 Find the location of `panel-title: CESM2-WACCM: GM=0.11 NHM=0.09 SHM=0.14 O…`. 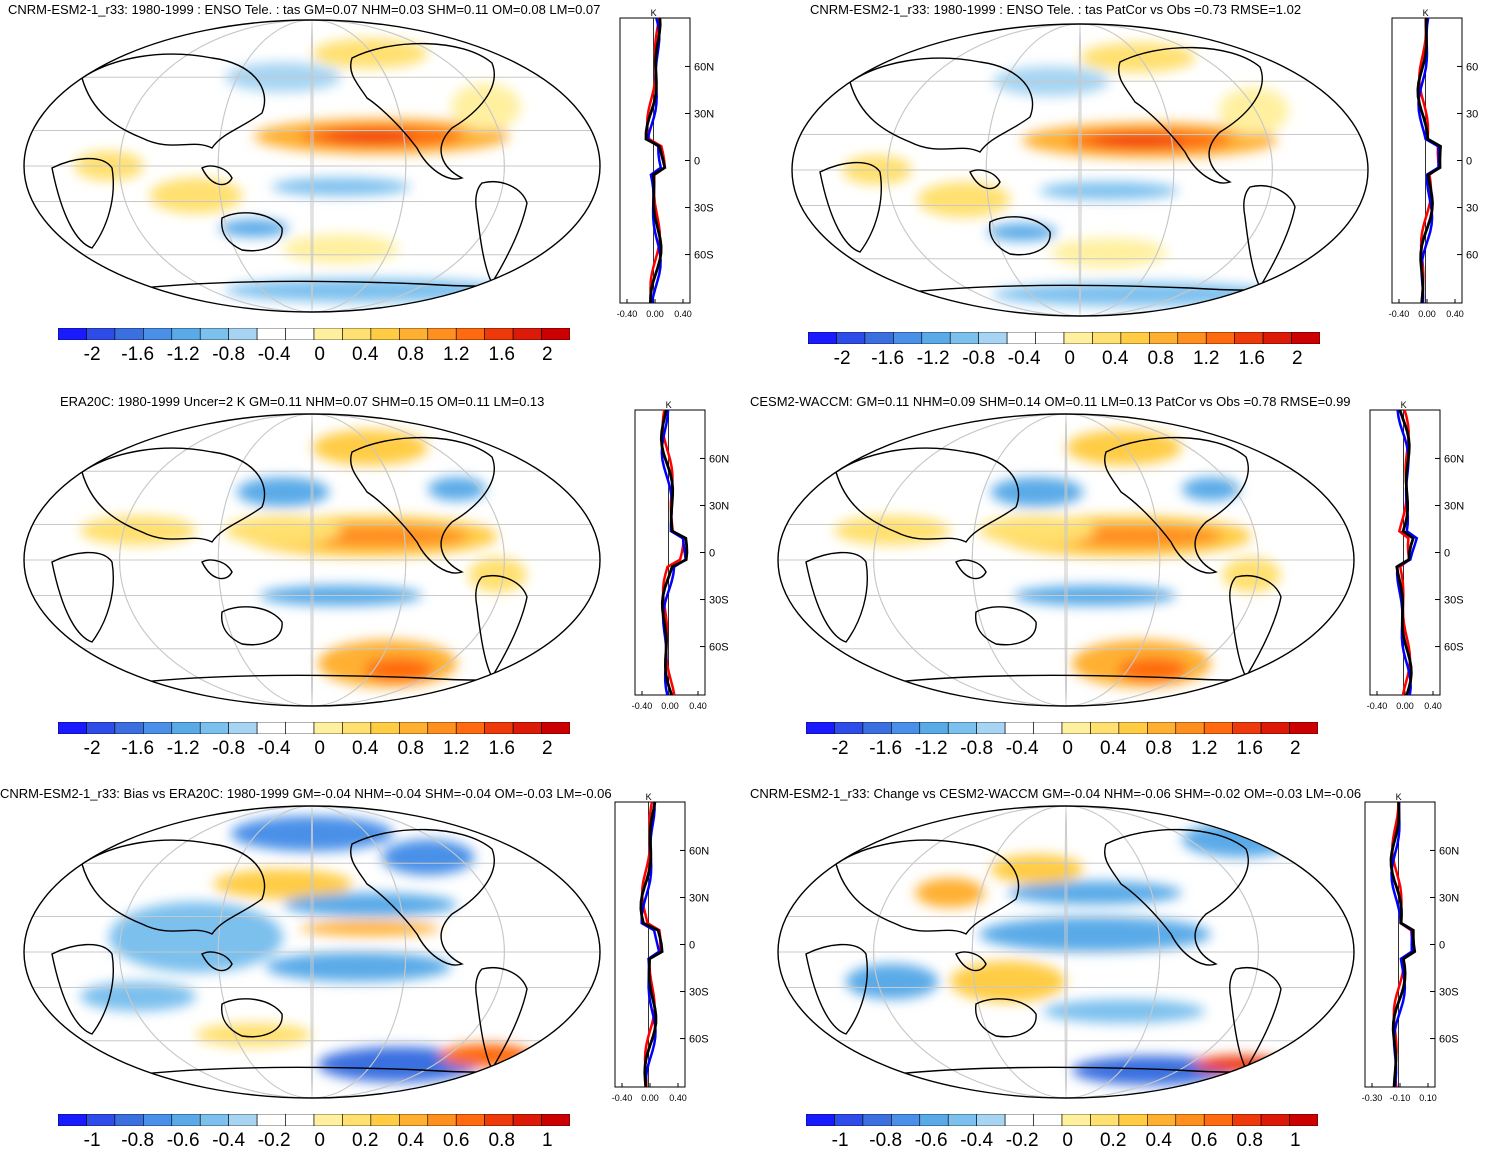

panel-title: CESM2-WACCM: GM=0.11 NHM=0.09 SHM=0.14 O… is located at coordinates (1050, 401).